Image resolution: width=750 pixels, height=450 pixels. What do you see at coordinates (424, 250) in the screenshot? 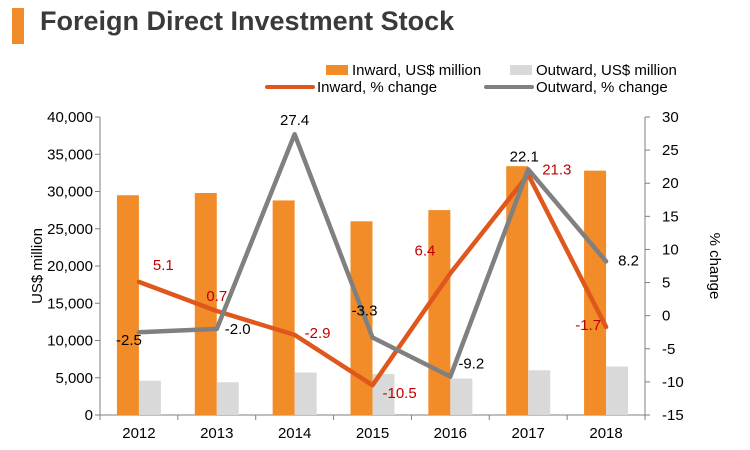
I see `data-label-inward-change: 6.4` at bounding box center [424, 250].